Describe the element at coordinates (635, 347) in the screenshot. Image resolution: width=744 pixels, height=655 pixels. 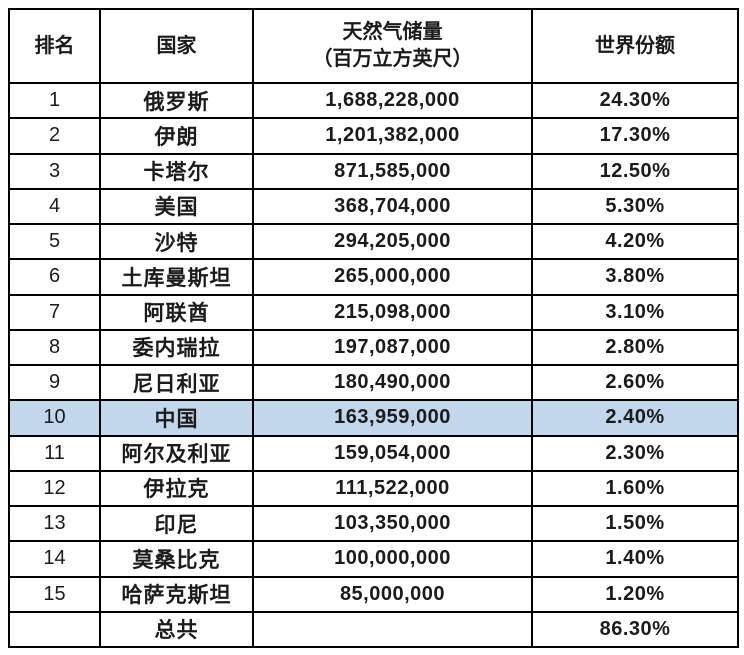
I see `share-cell: 2.80%` at that location.